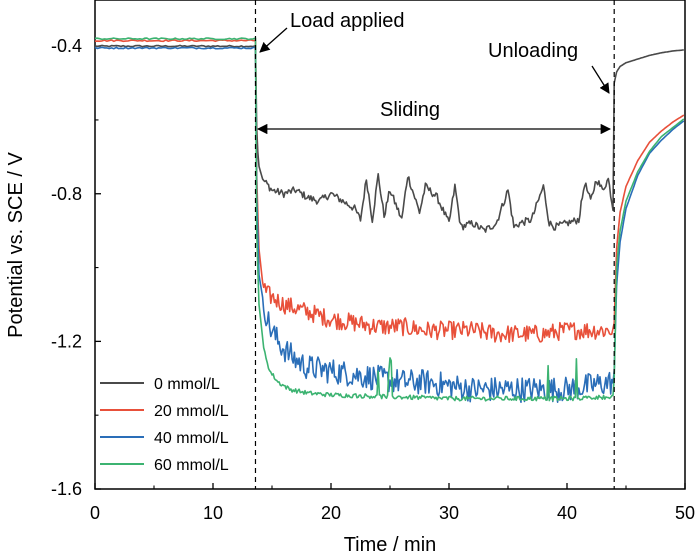  I want to click on x-tick-label: 30, so click(449, 513).